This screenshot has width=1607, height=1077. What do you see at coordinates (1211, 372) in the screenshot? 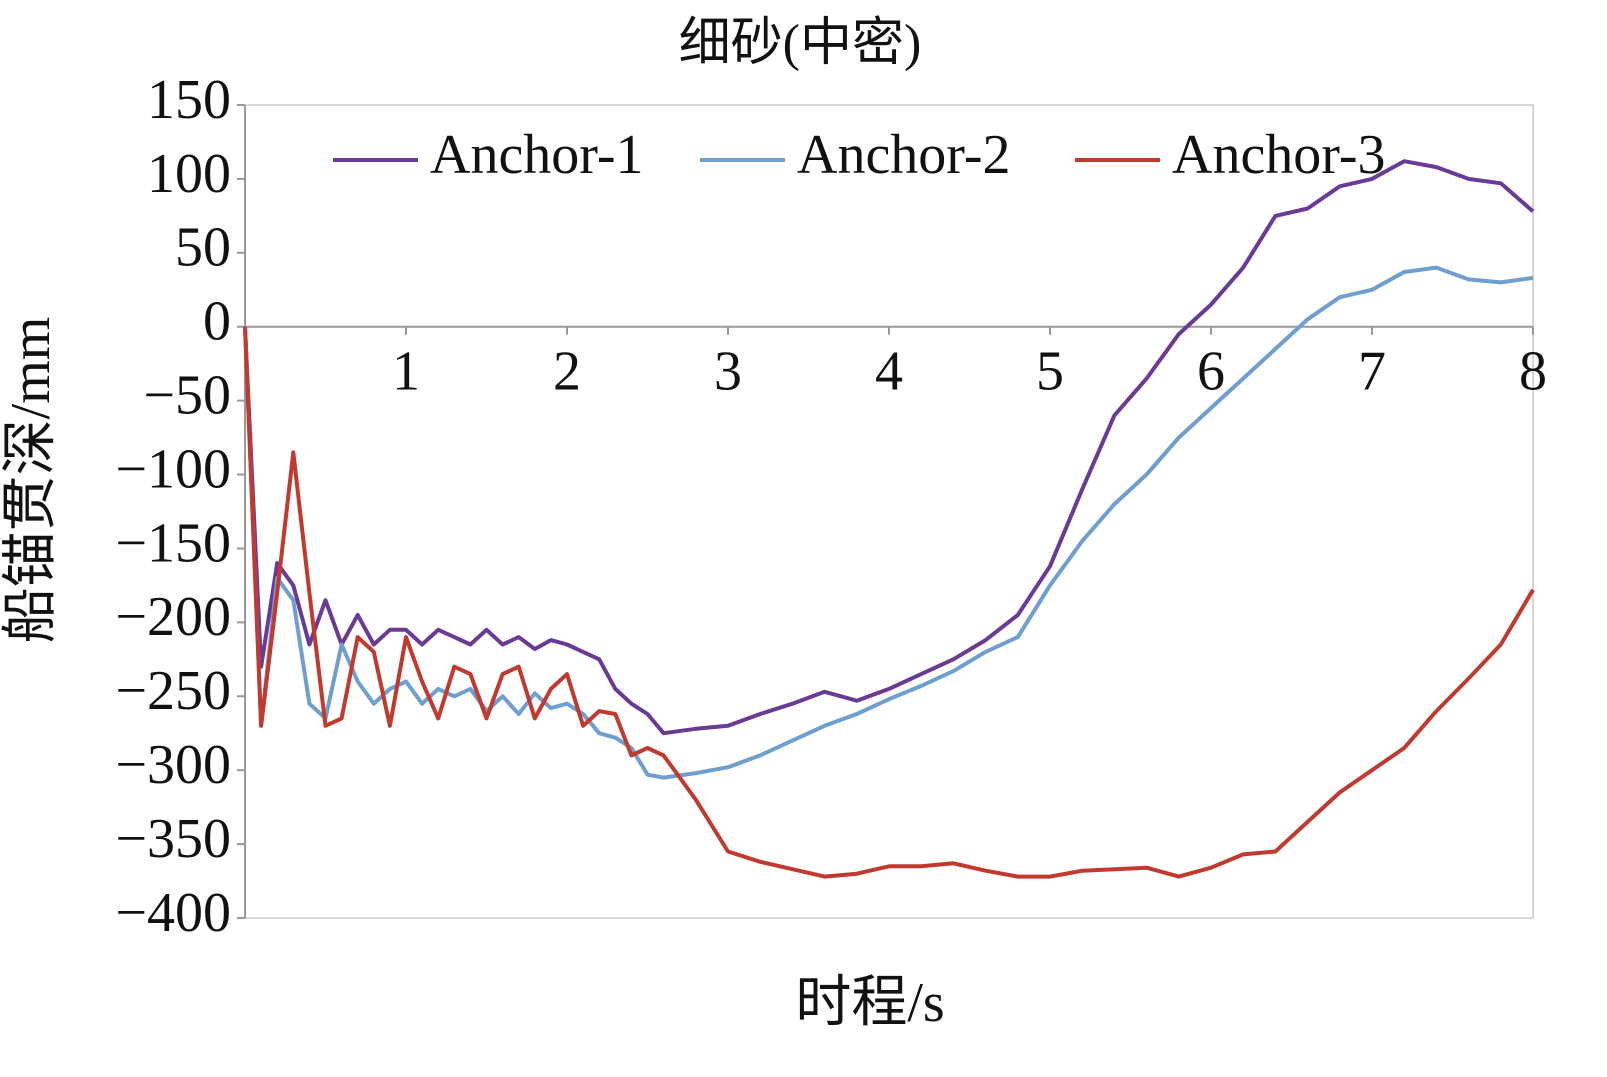
I see `x-tick-label: 6` at bounding box center [1211, 372].